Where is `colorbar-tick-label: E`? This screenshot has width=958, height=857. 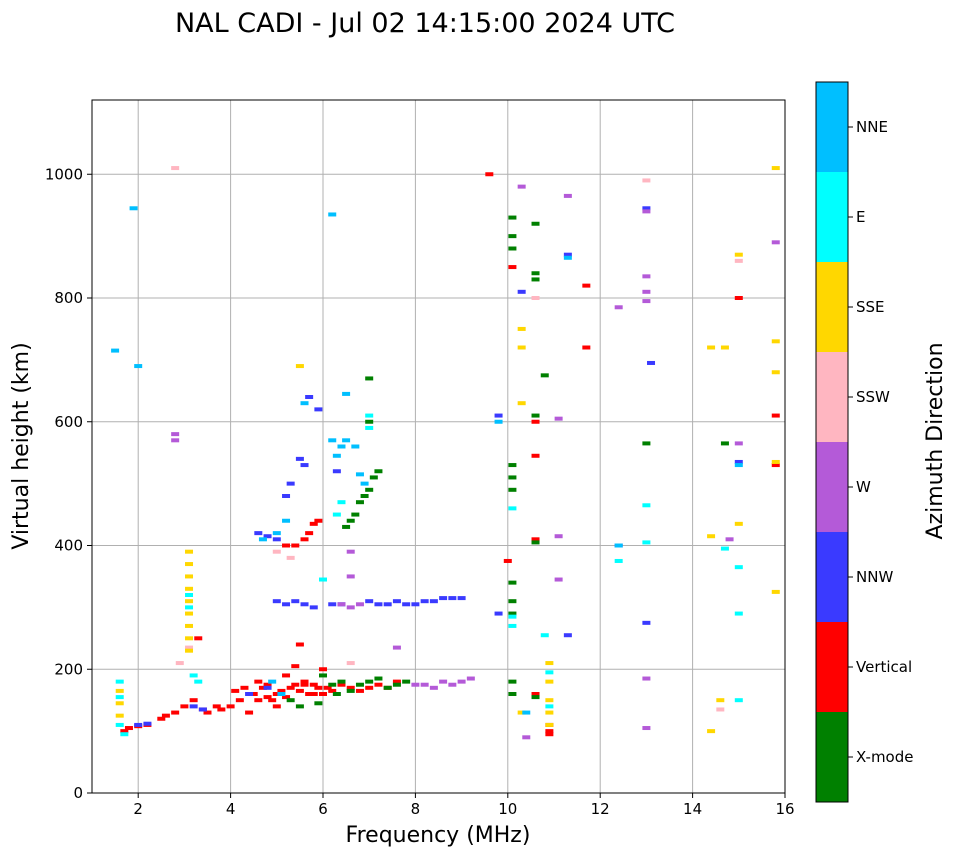 colorbar-tick-label: E is located at coordinates (860, 217).